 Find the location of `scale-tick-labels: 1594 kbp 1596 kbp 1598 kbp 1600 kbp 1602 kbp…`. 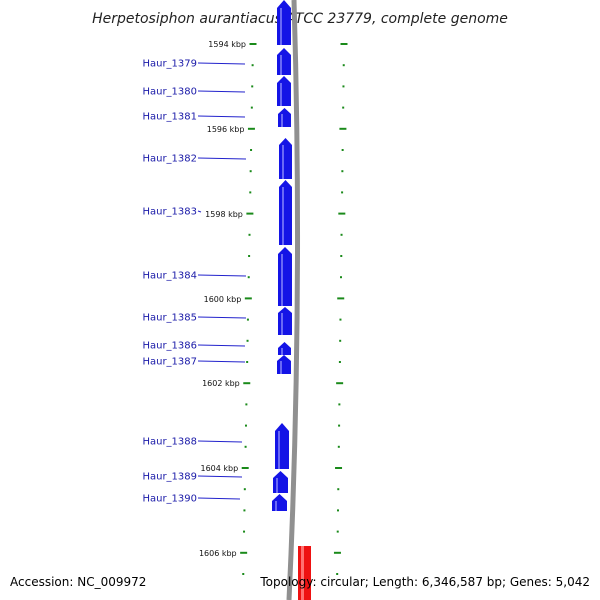

scale-tick-labels: 1594 kbp 1596 kbp 1598 kbp 1600 kbp 1602 kbp… is located at coordinates (222, 299).